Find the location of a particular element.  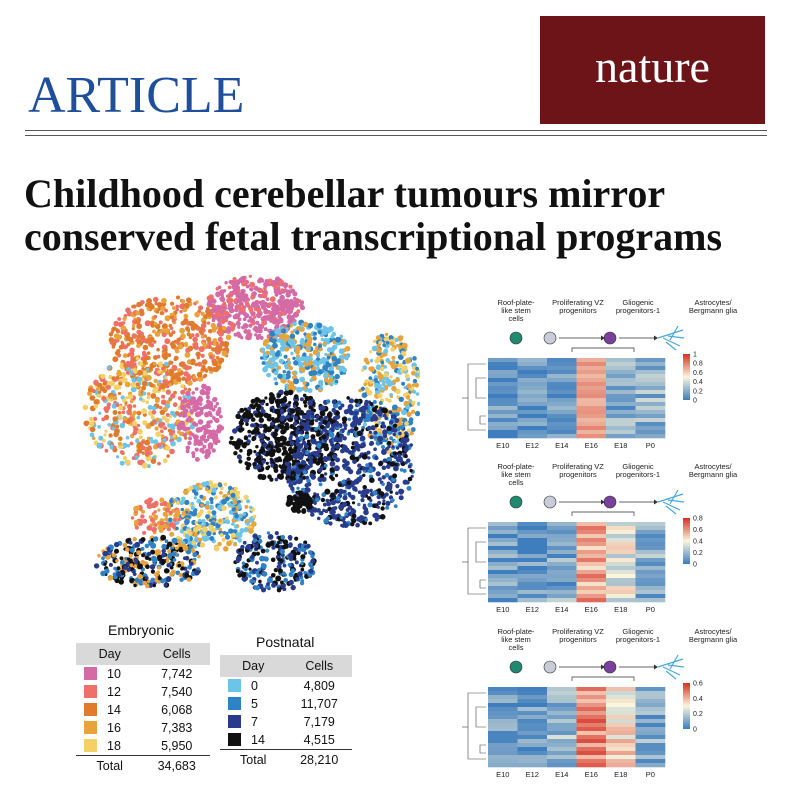

header-rule-top is located at coordinates (396, 130).